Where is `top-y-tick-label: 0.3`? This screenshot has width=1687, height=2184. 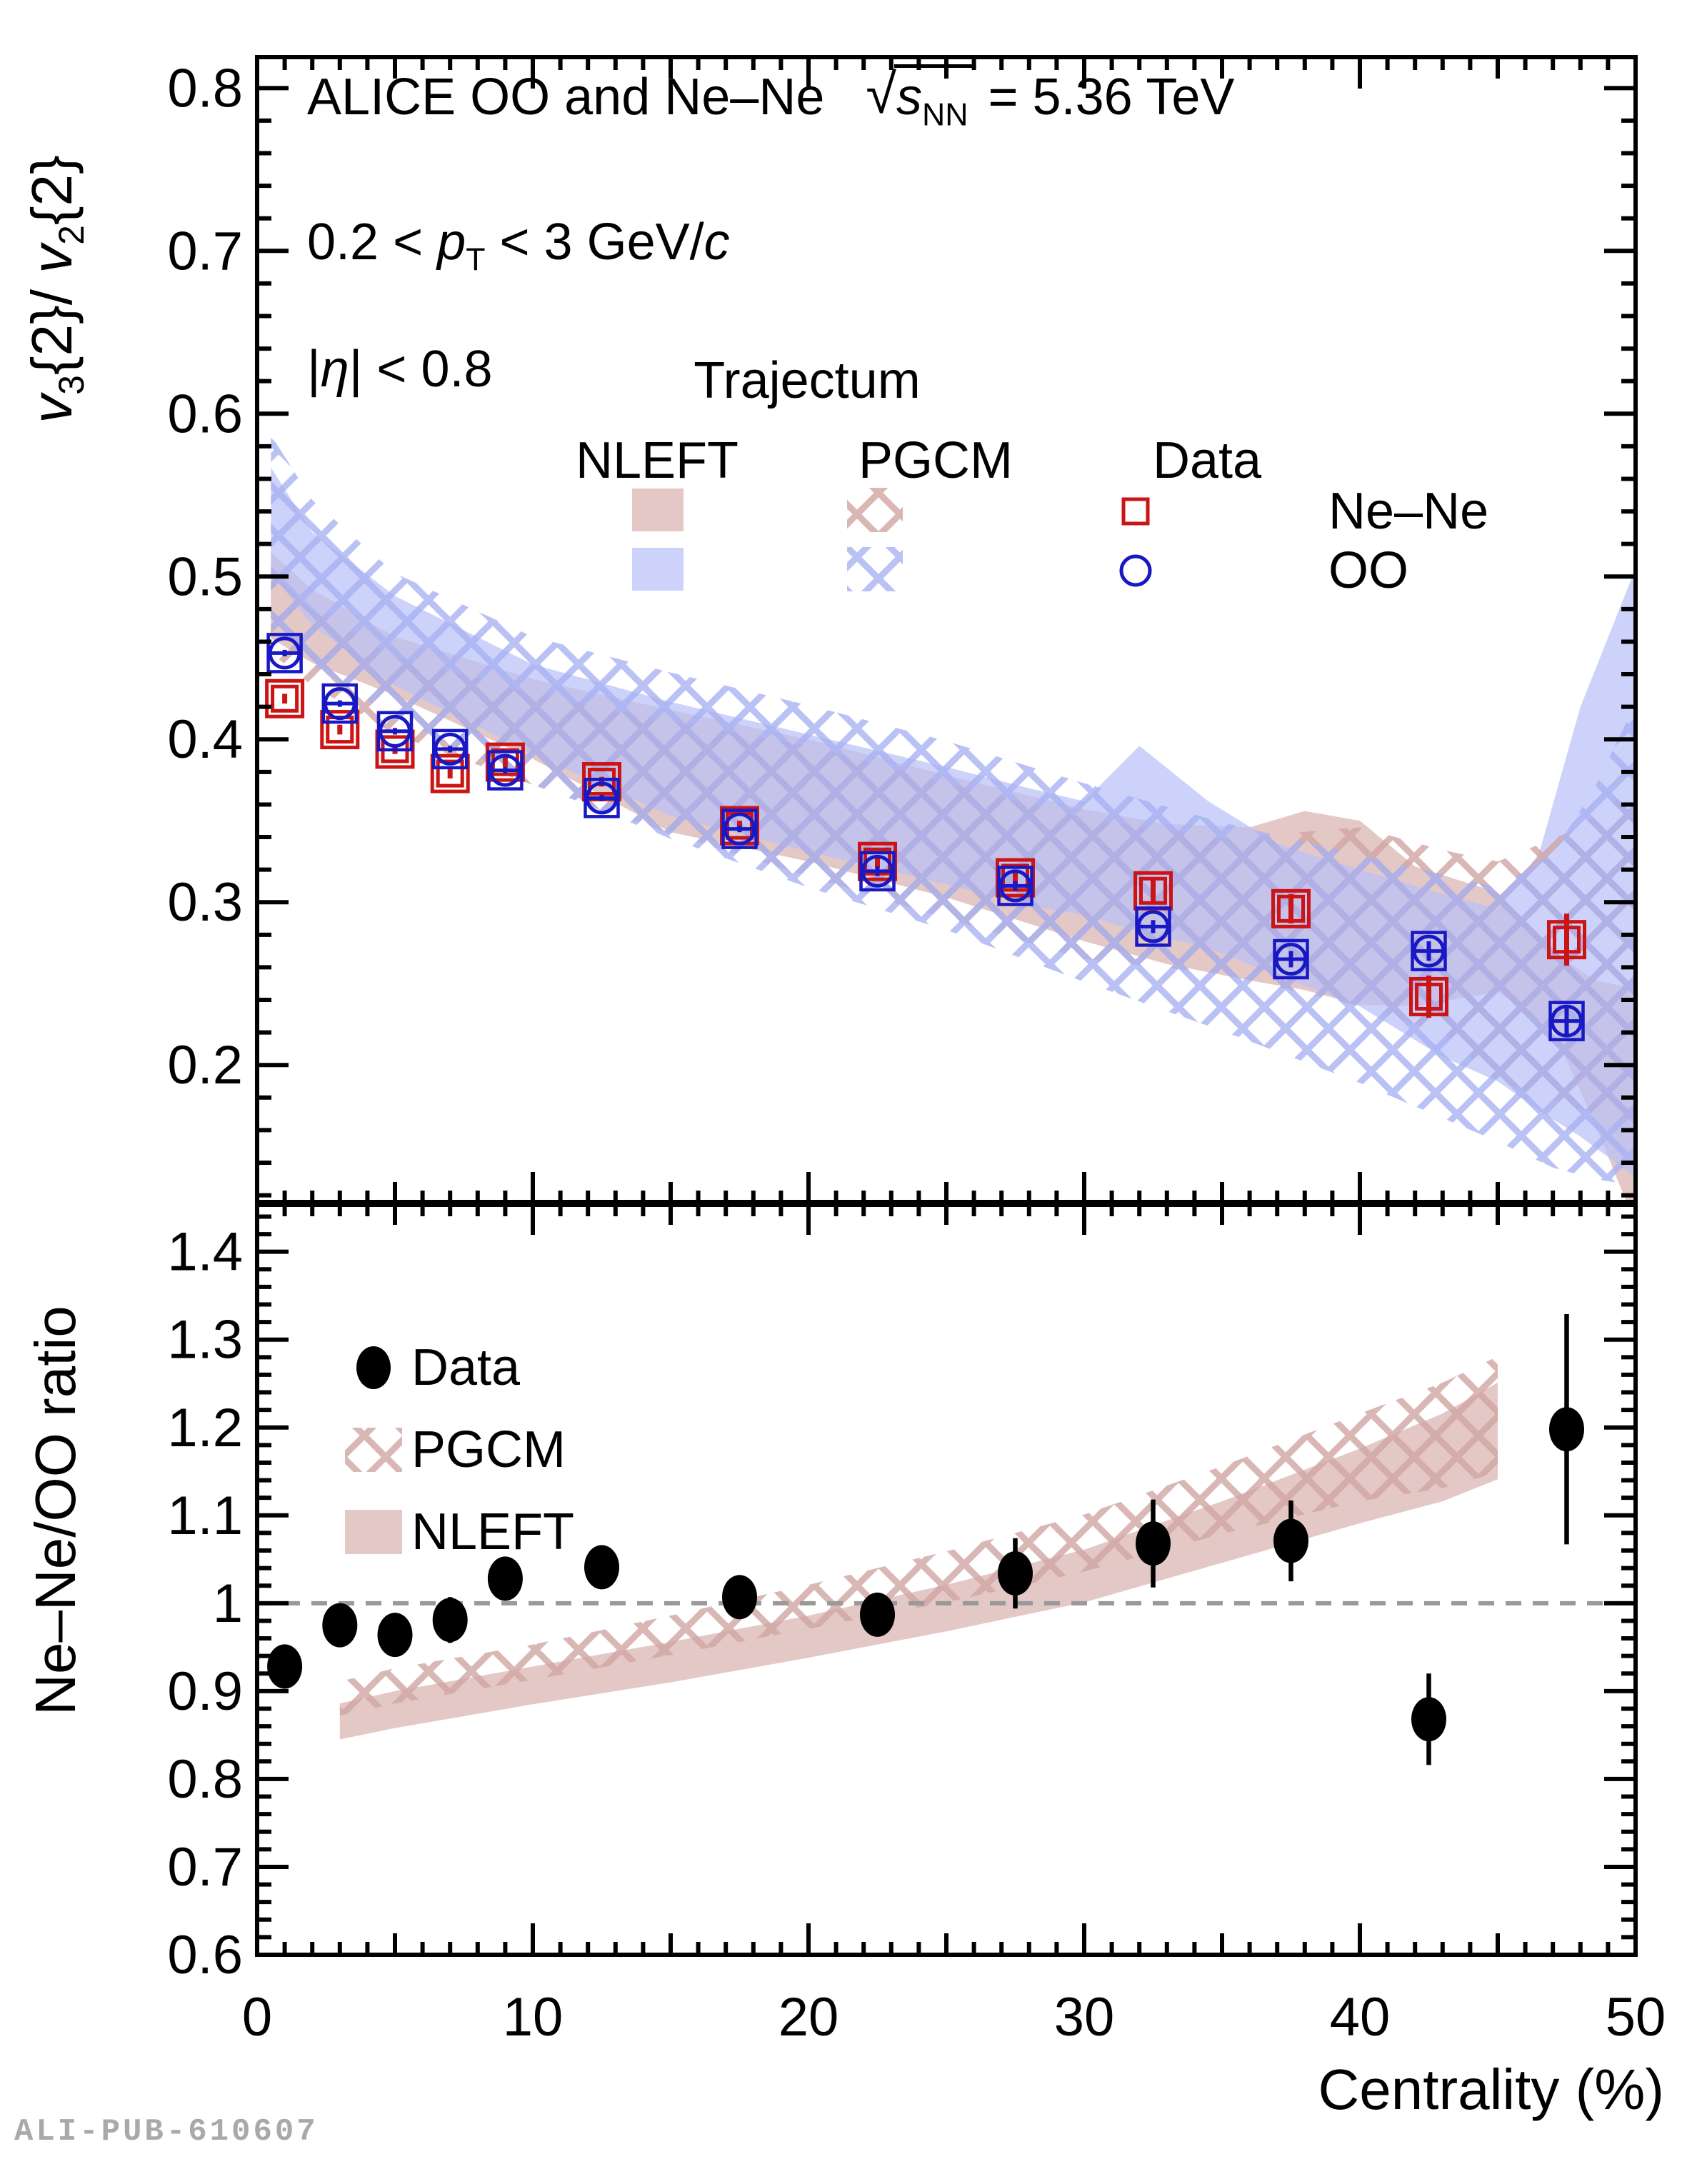
top-y-tick-label: 0.3 is located at coordinates (205, 902).